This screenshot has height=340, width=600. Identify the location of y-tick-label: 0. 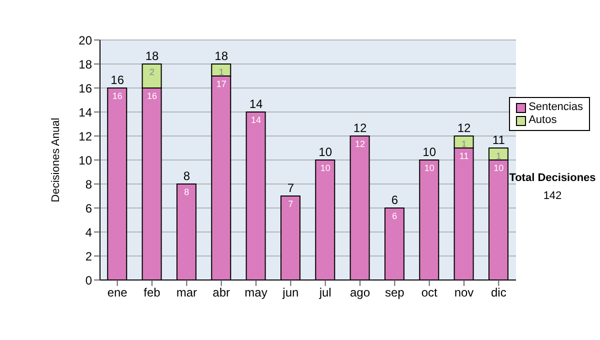
(88, 280).